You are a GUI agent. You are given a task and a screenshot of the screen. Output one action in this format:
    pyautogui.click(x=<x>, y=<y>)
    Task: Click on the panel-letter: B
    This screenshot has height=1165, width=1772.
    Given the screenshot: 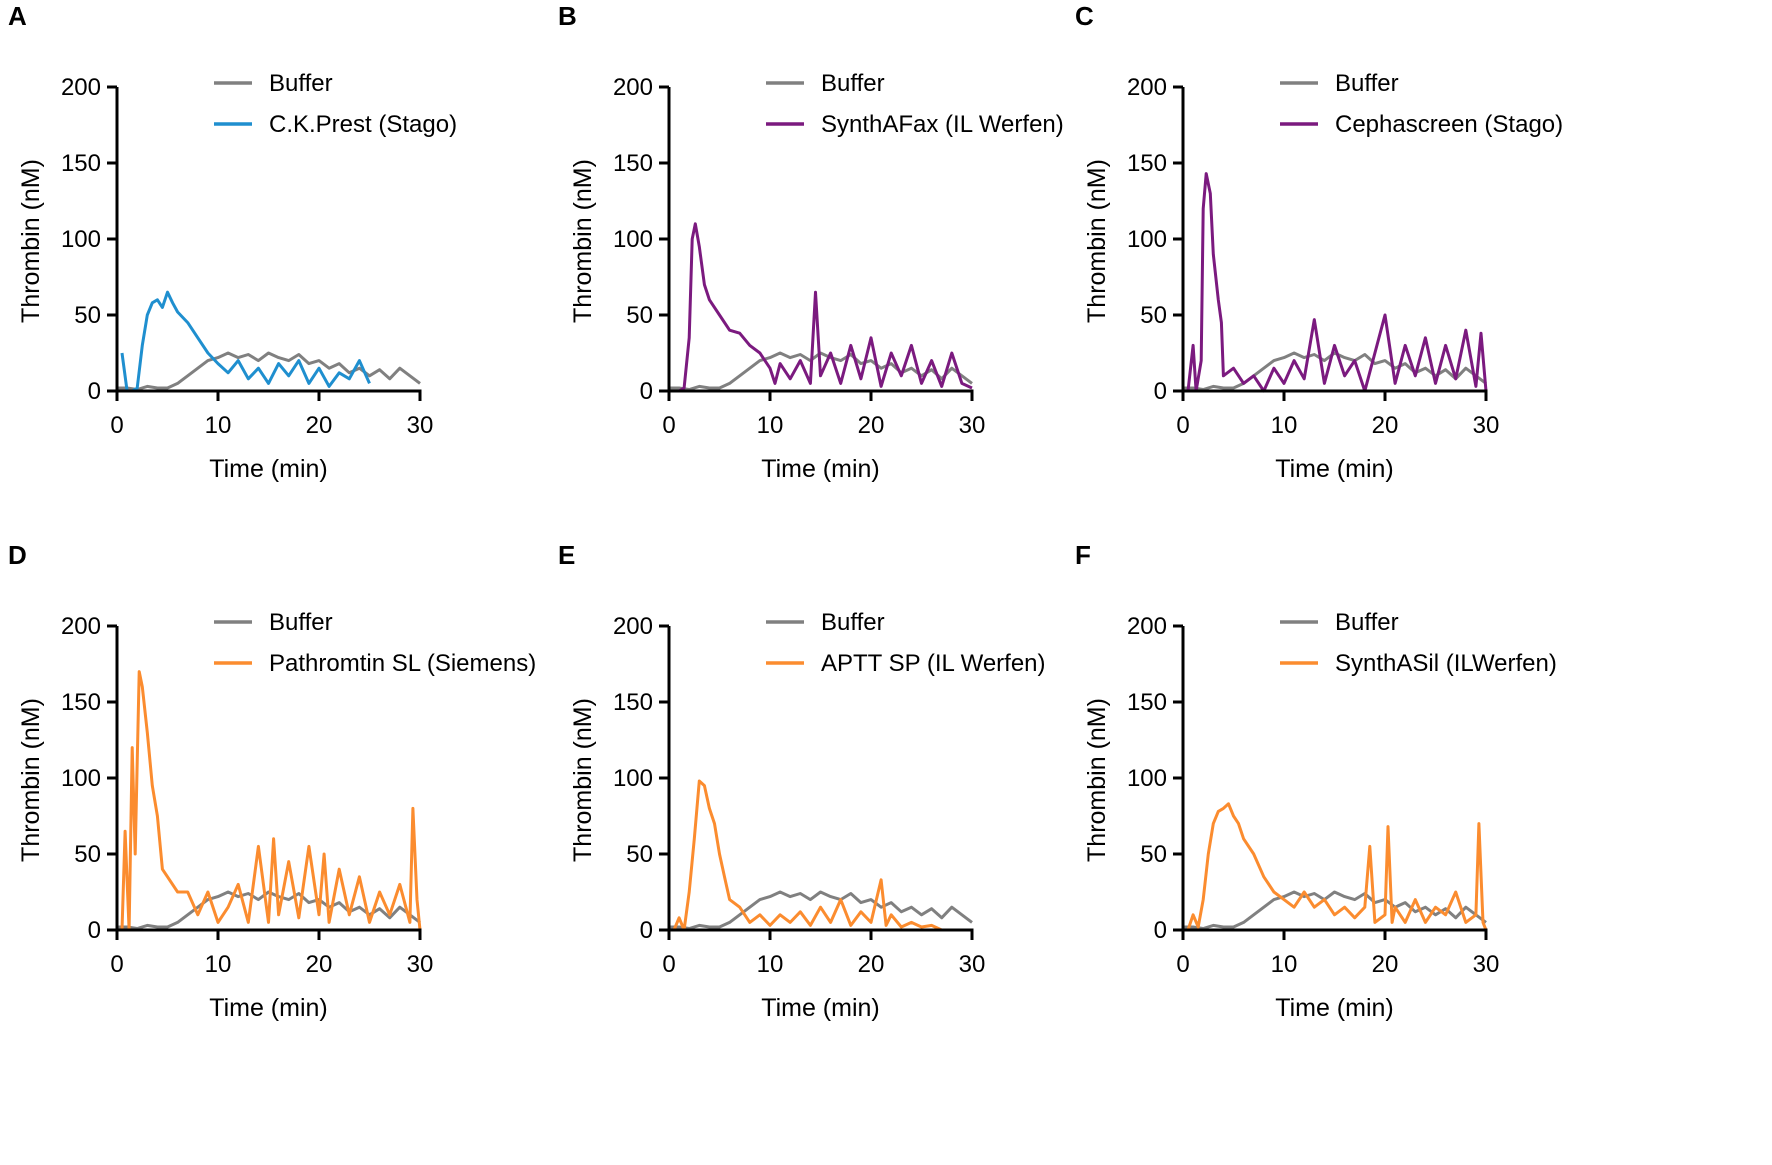 What is the action you would take?
    pyautogui.click(x=567, y=16)
    